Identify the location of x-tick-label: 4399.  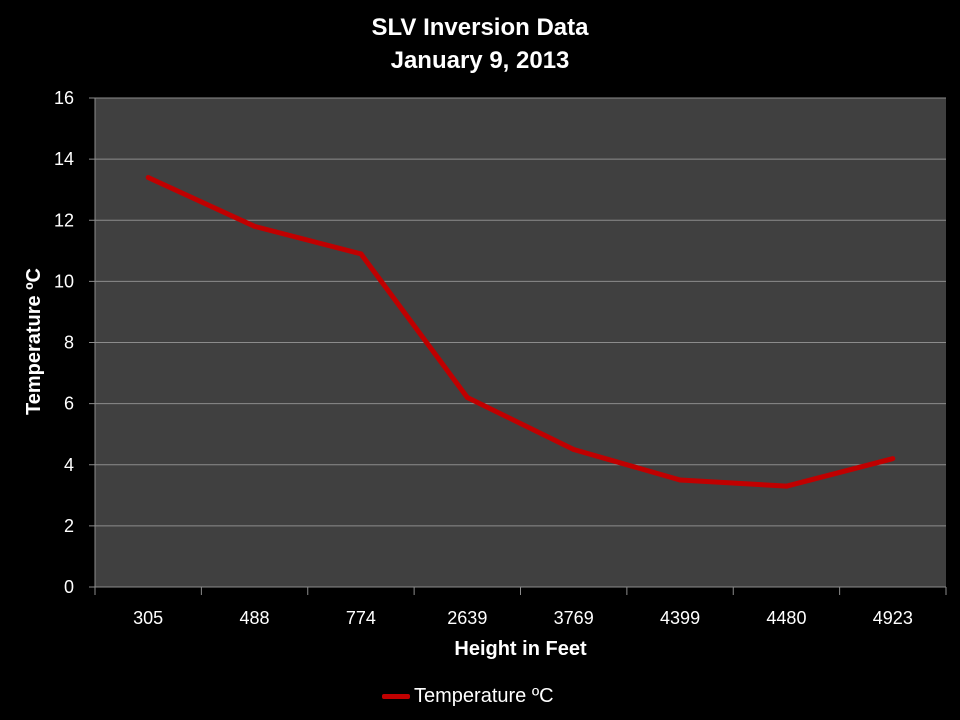
(680, 618).